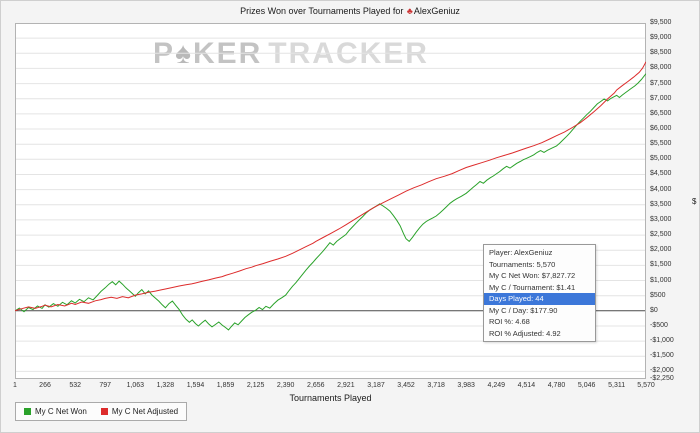 This screenshot has width=700, height=433. I want to click on stat-per-day: My C / Day: $177.90, so click(523, 310).